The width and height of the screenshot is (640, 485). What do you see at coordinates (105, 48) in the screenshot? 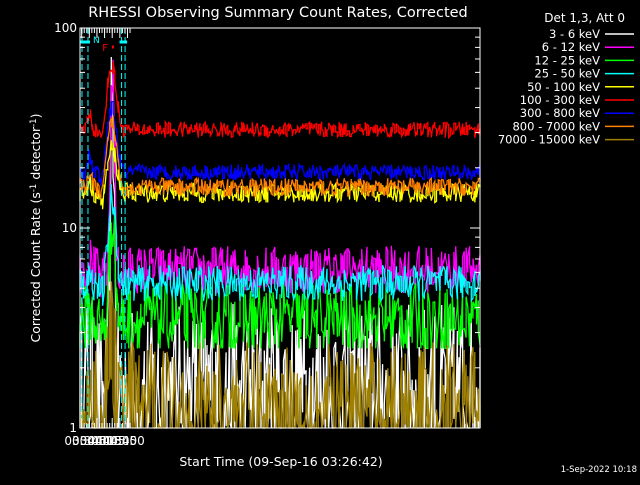
I see `flare-label: F` at bounding box center [105, 48].